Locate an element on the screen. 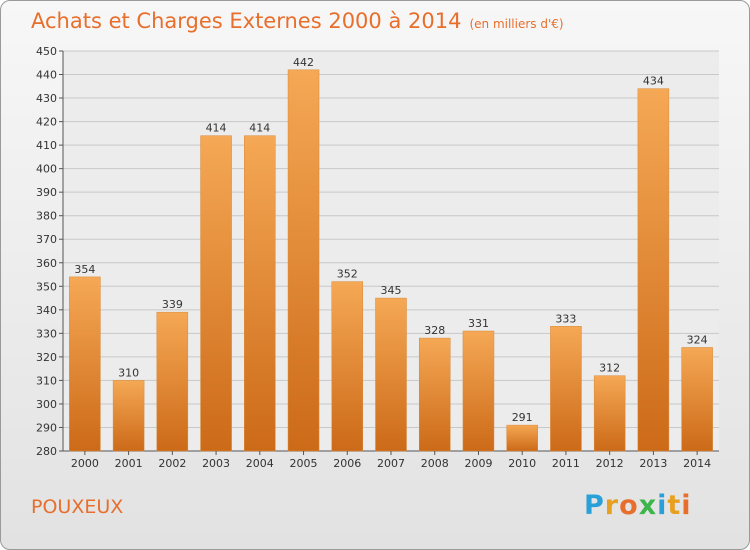  bar-value-label: 324 is located at coordinates (697, 339).